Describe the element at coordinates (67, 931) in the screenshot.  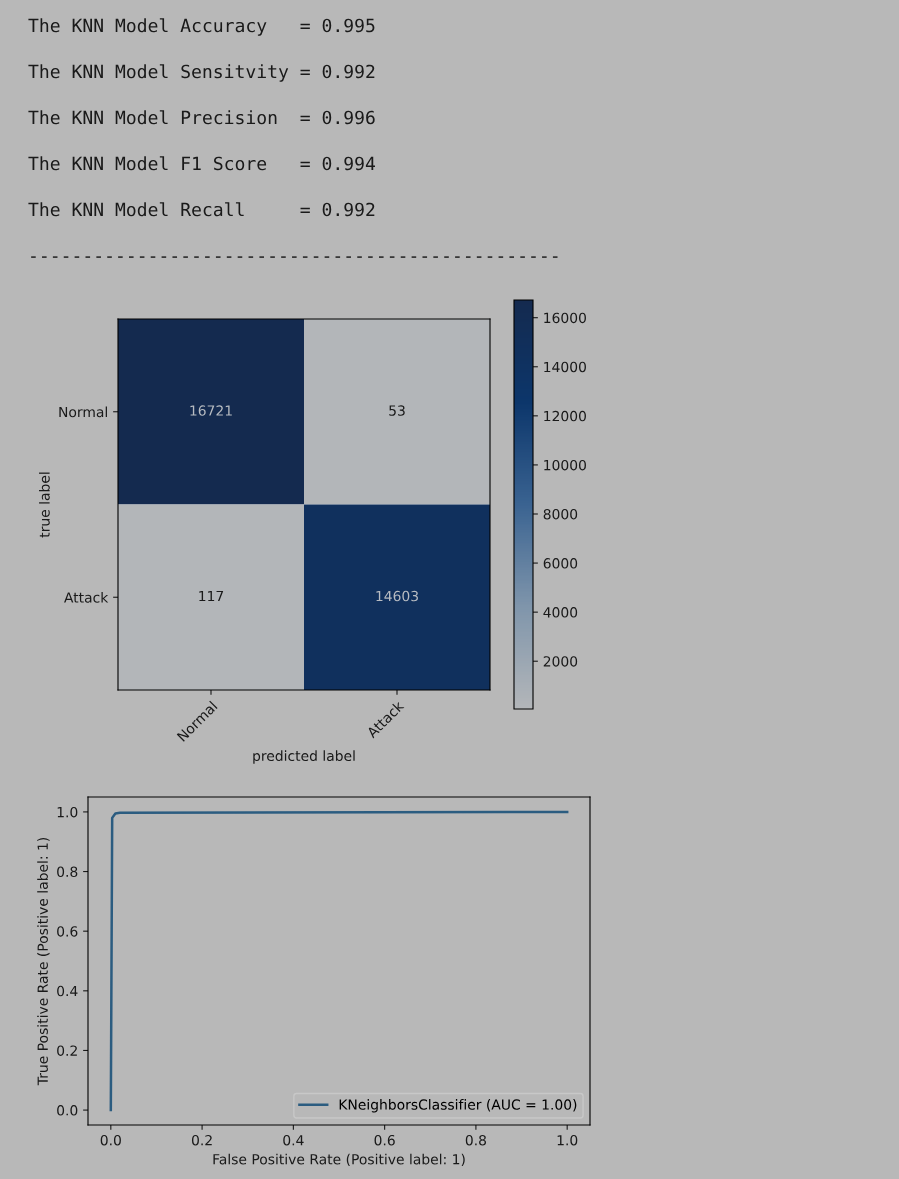
I see `y-tick-label: 0.6` at that location.